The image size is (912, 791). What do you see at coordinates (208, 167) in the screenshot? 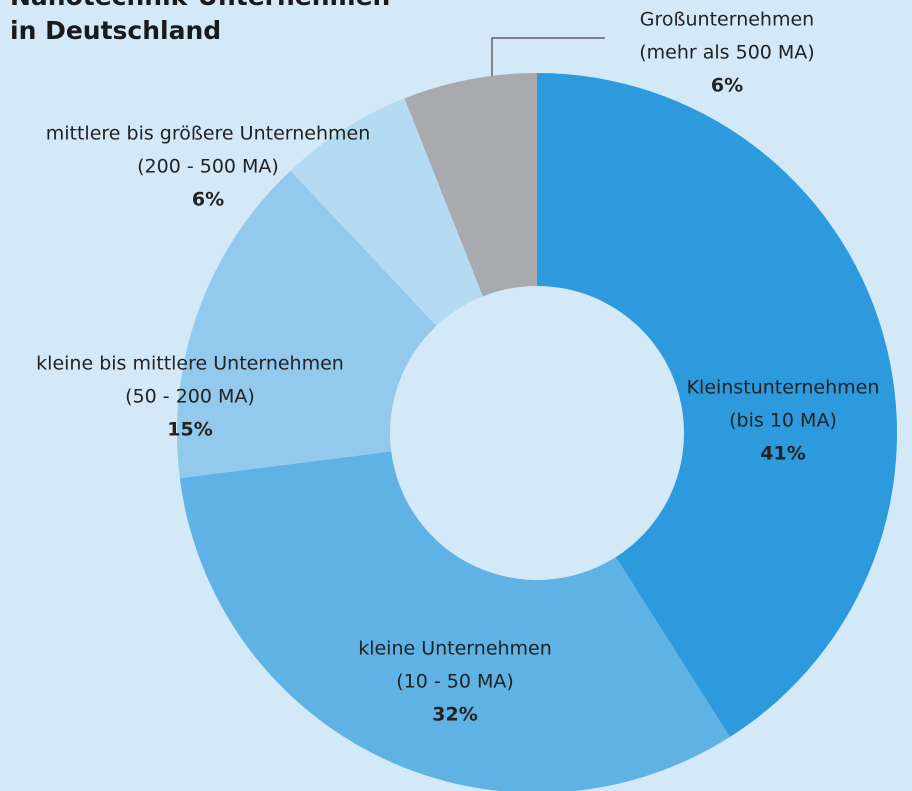
I see `slice-sublabel: (200 - 500 MA)` at bounding box center [208, 167].